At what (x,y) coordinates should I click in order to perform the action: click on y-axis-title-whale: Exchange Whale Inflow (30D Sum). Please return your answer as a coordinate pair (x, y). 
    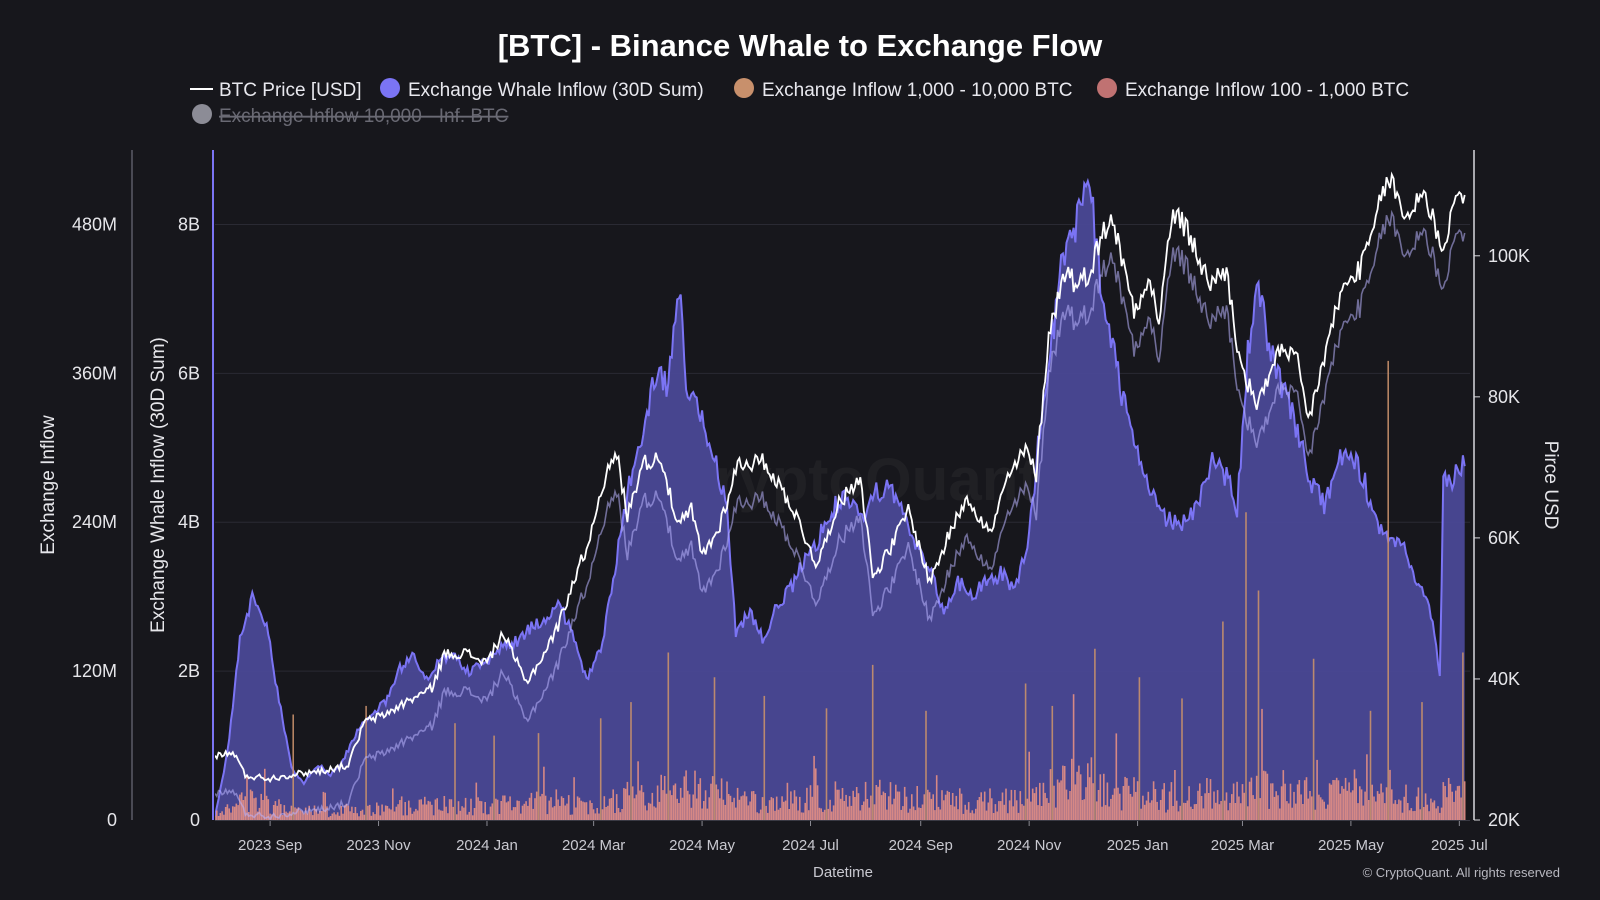
    Looking at the image, I should click on (158, 485).